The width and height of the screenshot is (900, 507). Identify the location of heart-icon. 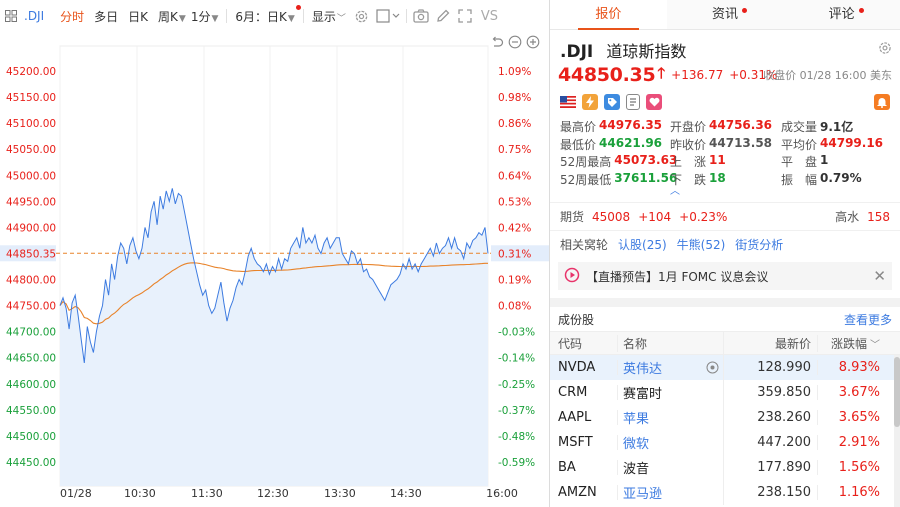
(654, 102).